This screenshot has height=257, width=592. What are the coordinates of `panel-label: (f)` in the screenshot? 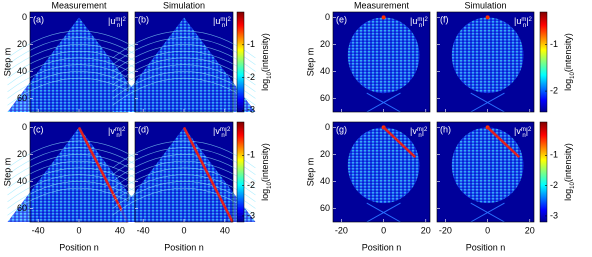 It's located at (444, 19).